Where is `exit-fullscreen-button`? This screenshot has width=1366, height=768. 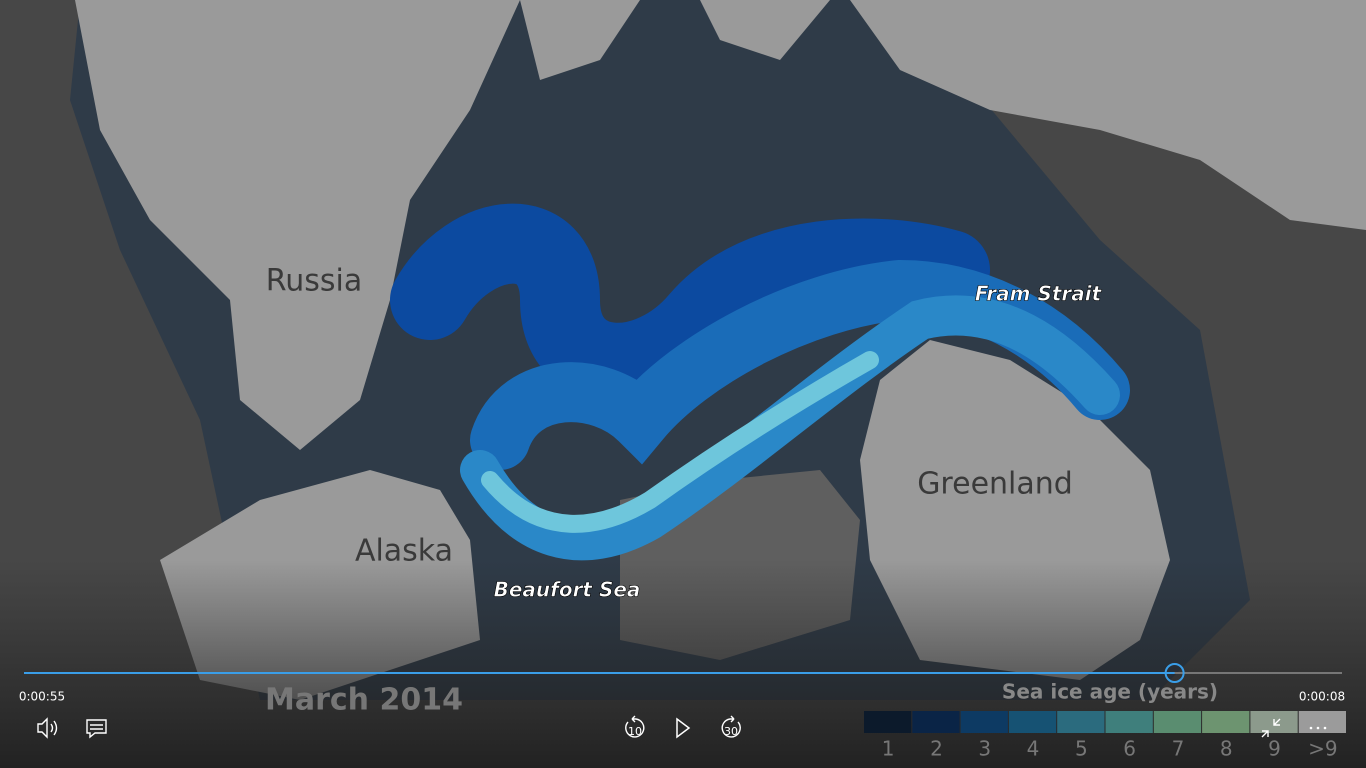 exit-fullscreen-button is located at coordinates (1271, 728).